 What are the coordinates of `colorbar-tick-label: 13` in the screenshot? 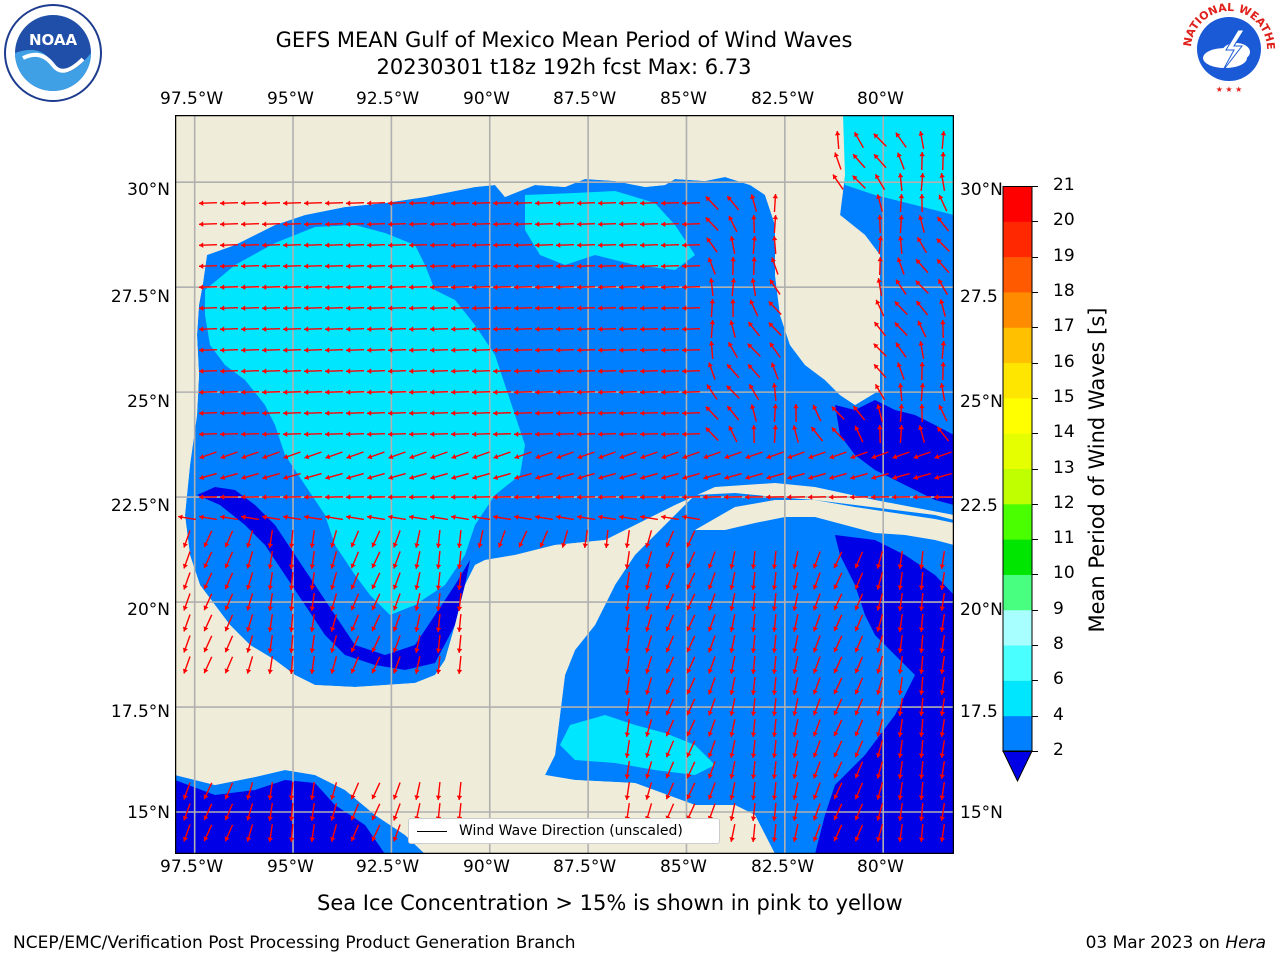 It's located at (1064, 467).